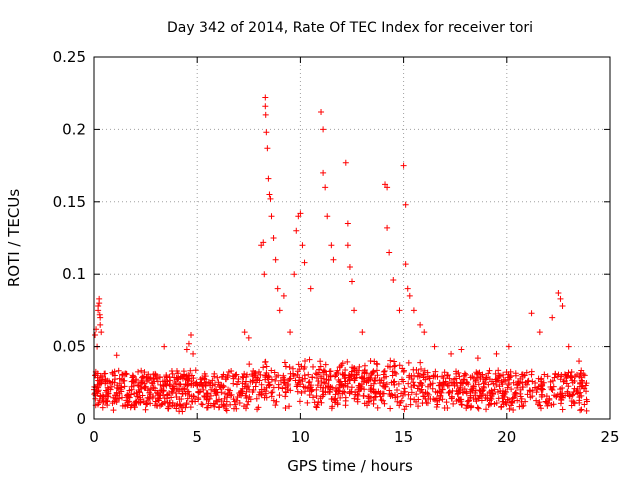  What do you see at coordinates (74, 274) in the screenshot?
I see `y-tick-label: 0.1` at bounding box center [74, 274].